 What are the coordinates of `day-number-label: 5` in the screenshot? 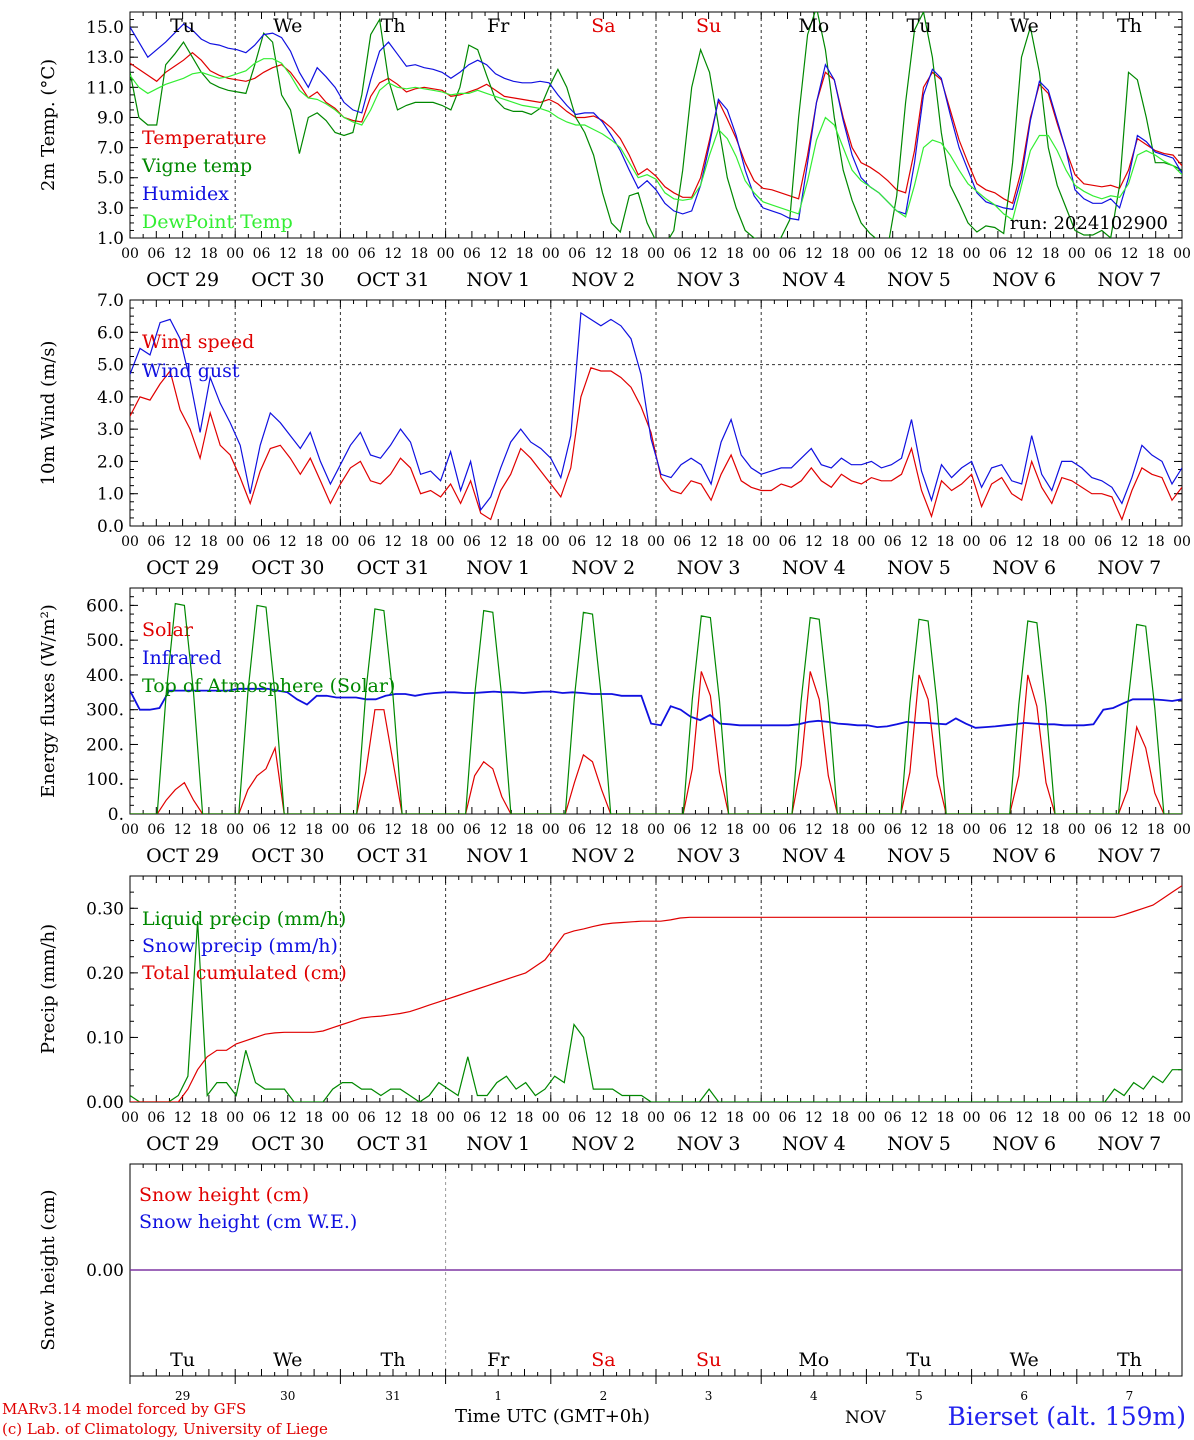 It's located at (919, 1396).